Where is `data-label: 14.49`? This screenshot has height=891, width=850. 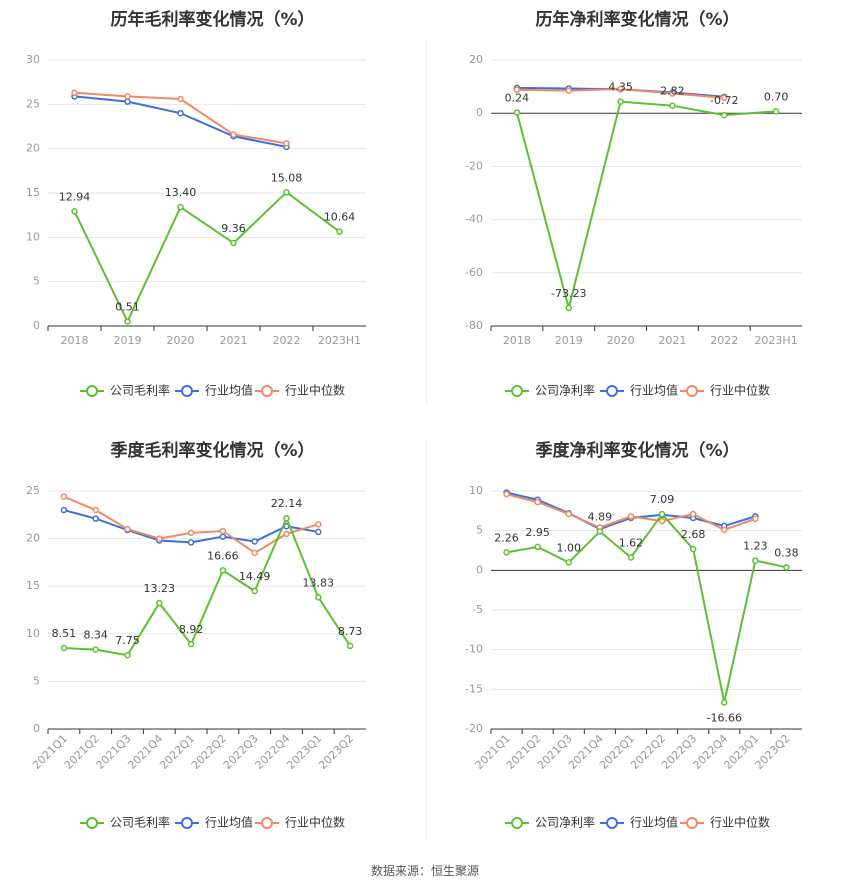 data-label: 14.49 is located at coordinates (255, 576).